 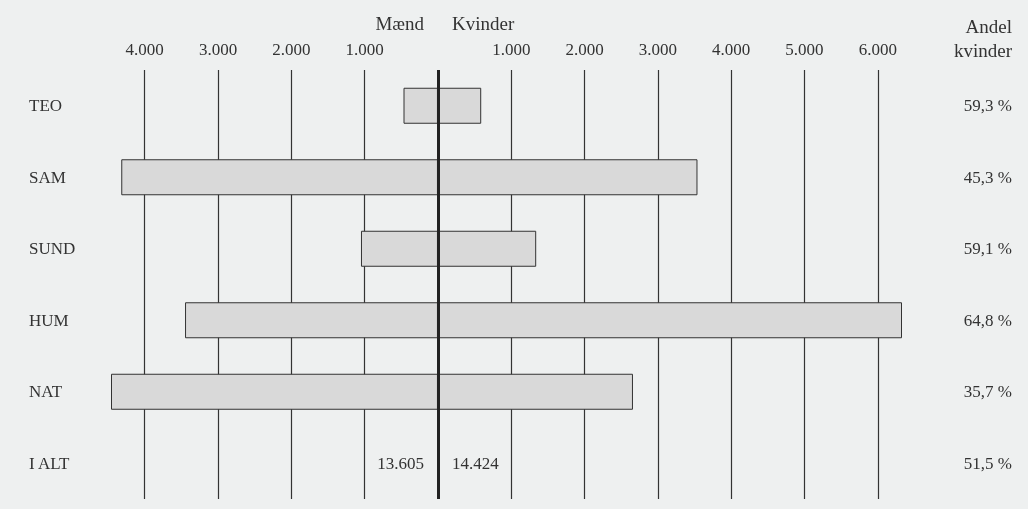 What do you see at coordinates (50, 463) in the screenshot?
I see `y-tick-label: I ALT` at bounding box center [50, 463].